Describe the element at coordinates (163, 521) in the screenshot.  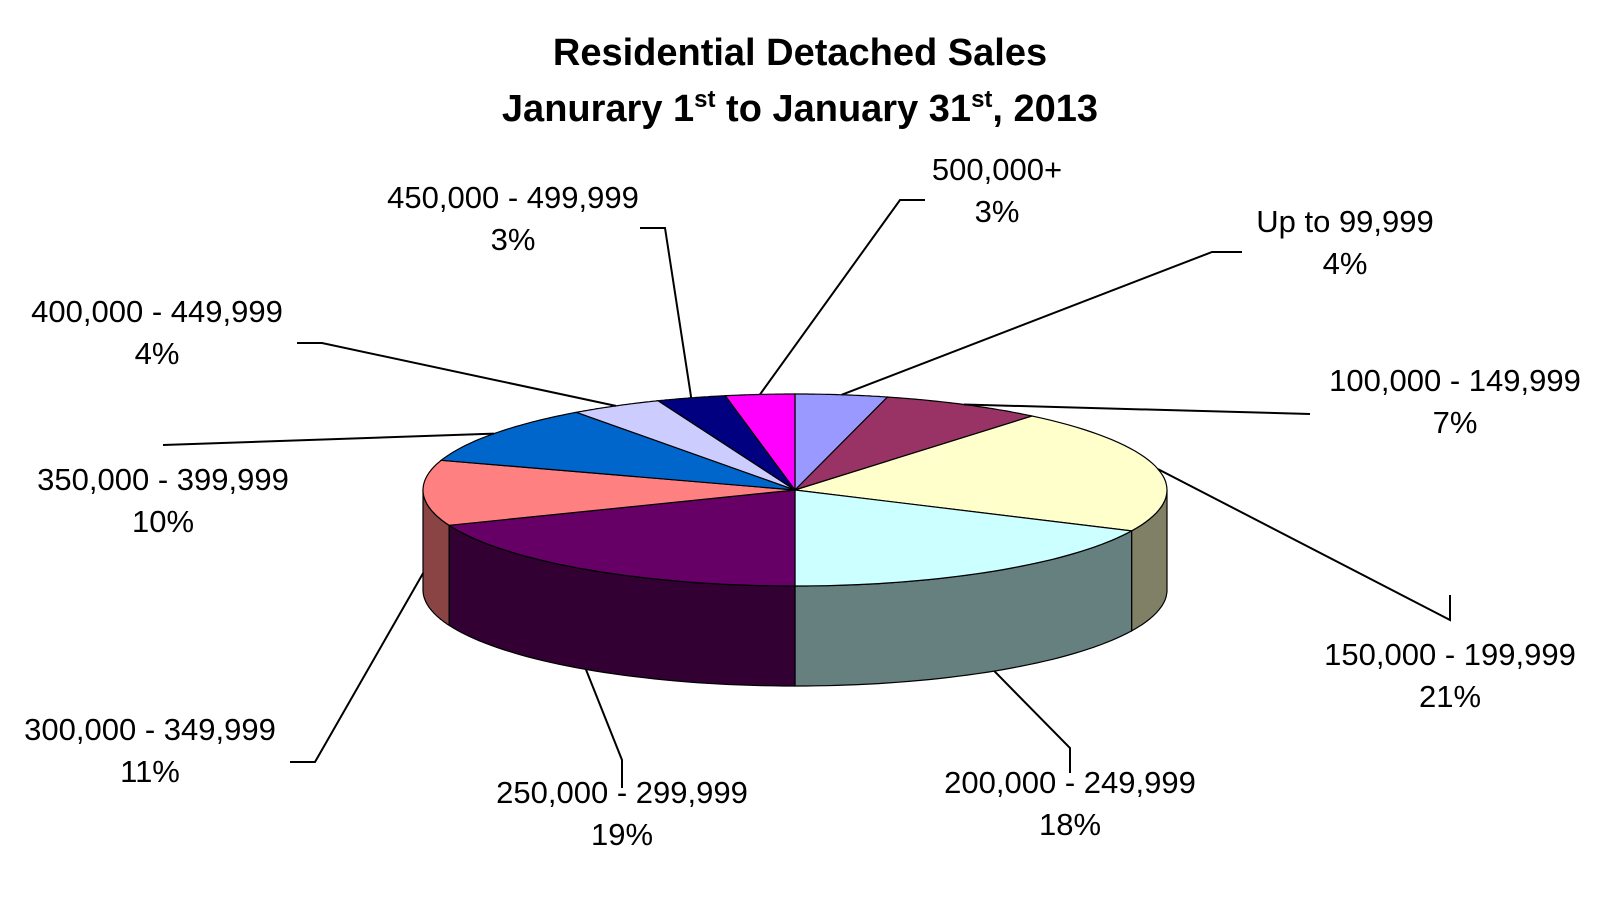
I see `slice-percent-6: 10%` at that location.